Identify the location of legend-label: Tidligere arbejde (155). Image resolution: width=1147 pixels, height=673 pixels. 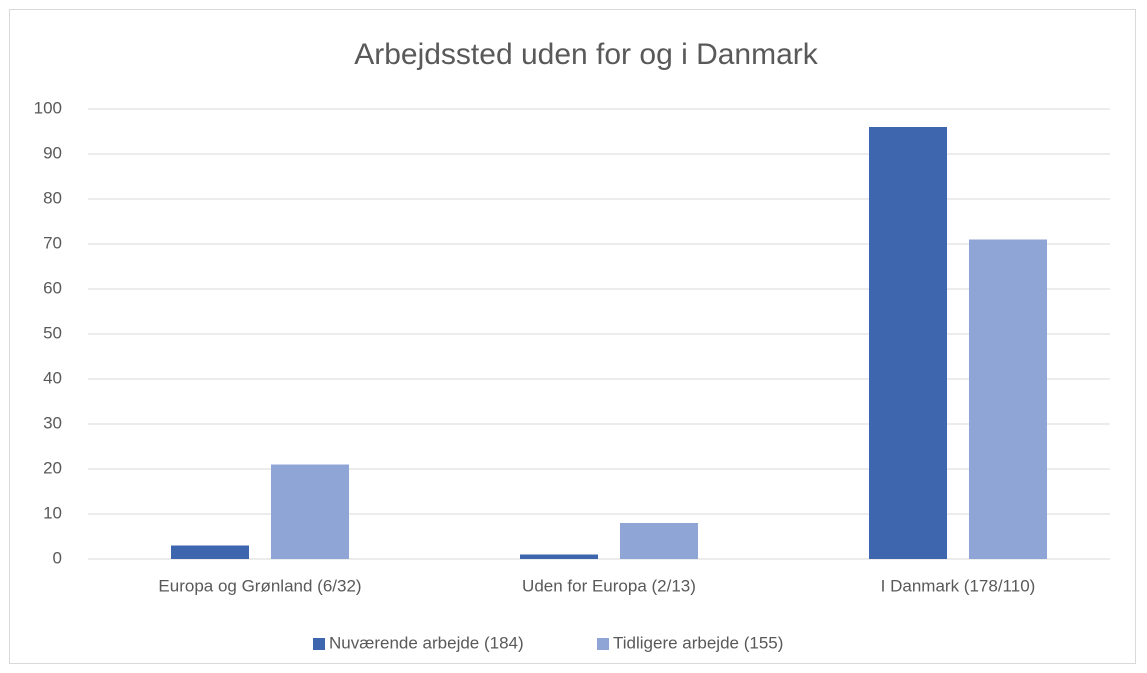
(698, 642).